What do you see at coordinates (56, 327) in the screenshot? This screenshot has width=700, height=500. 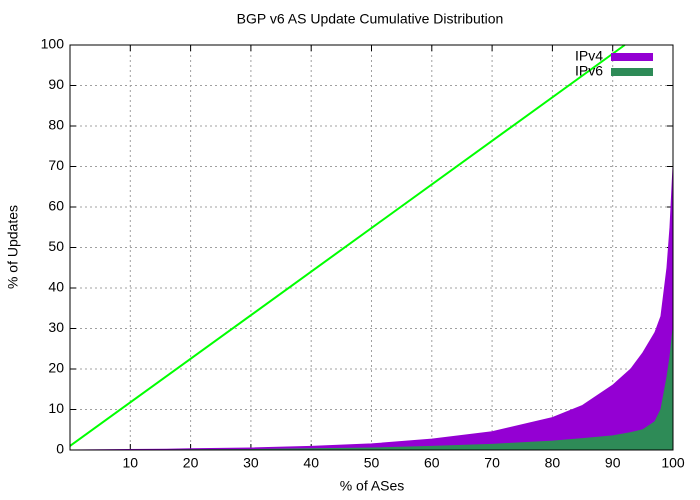 I see `y-tick-label: 30` at bounding box center [56, 327].